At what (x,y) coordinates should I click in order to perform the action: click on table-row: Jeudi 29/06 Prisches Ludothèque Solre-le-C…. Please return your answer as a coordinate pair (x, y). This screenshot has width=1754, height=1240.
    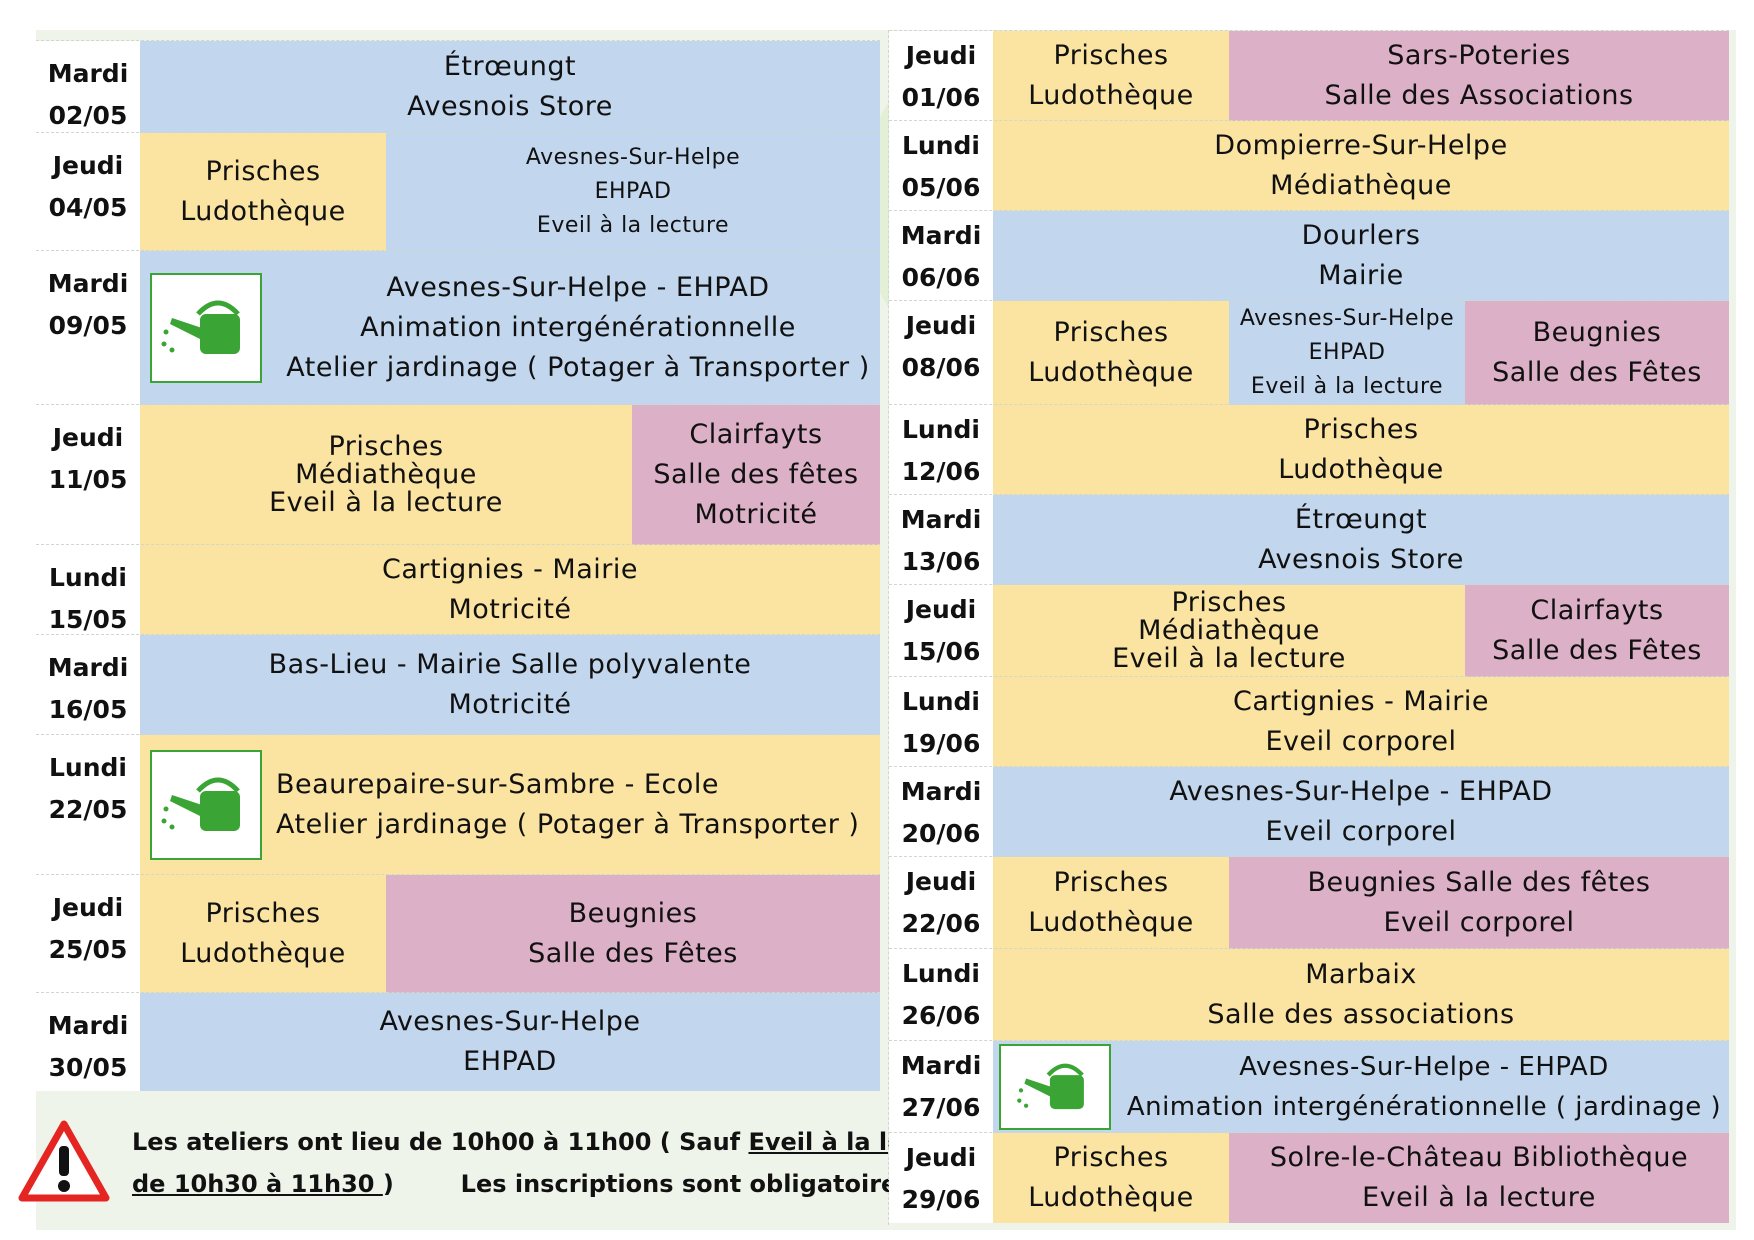
    Looking at the image, I should click on (1309, 1177).